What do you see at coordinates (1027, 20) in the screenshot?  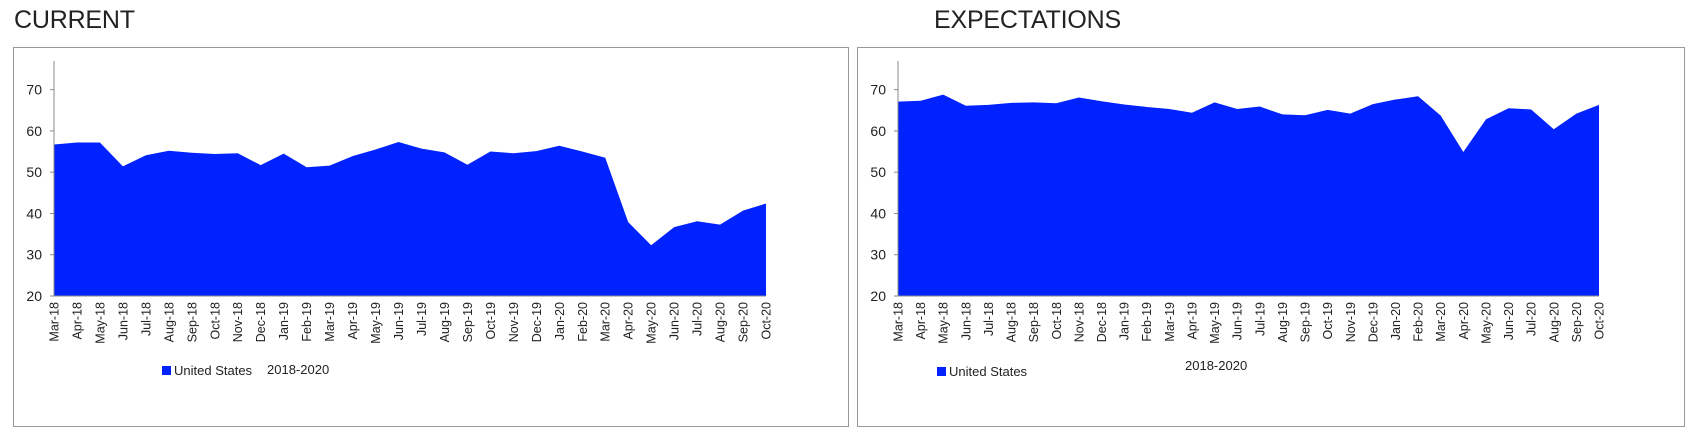 I see `chart-title-expectations: EXPECTATIONS` at bounding box center [1027, 20].